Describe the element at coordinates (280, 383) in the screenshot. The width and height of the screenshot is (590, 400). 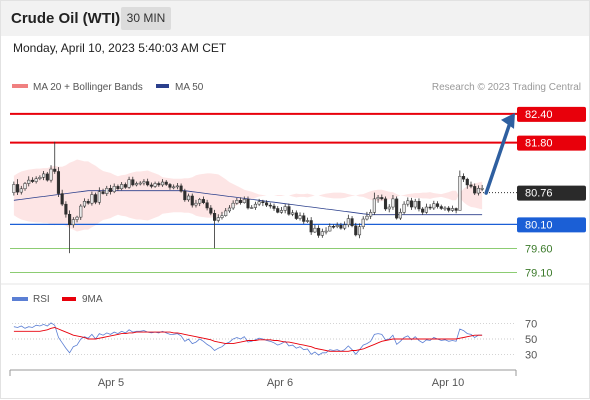
I see `x-tick-label: Apr 6` at that location.